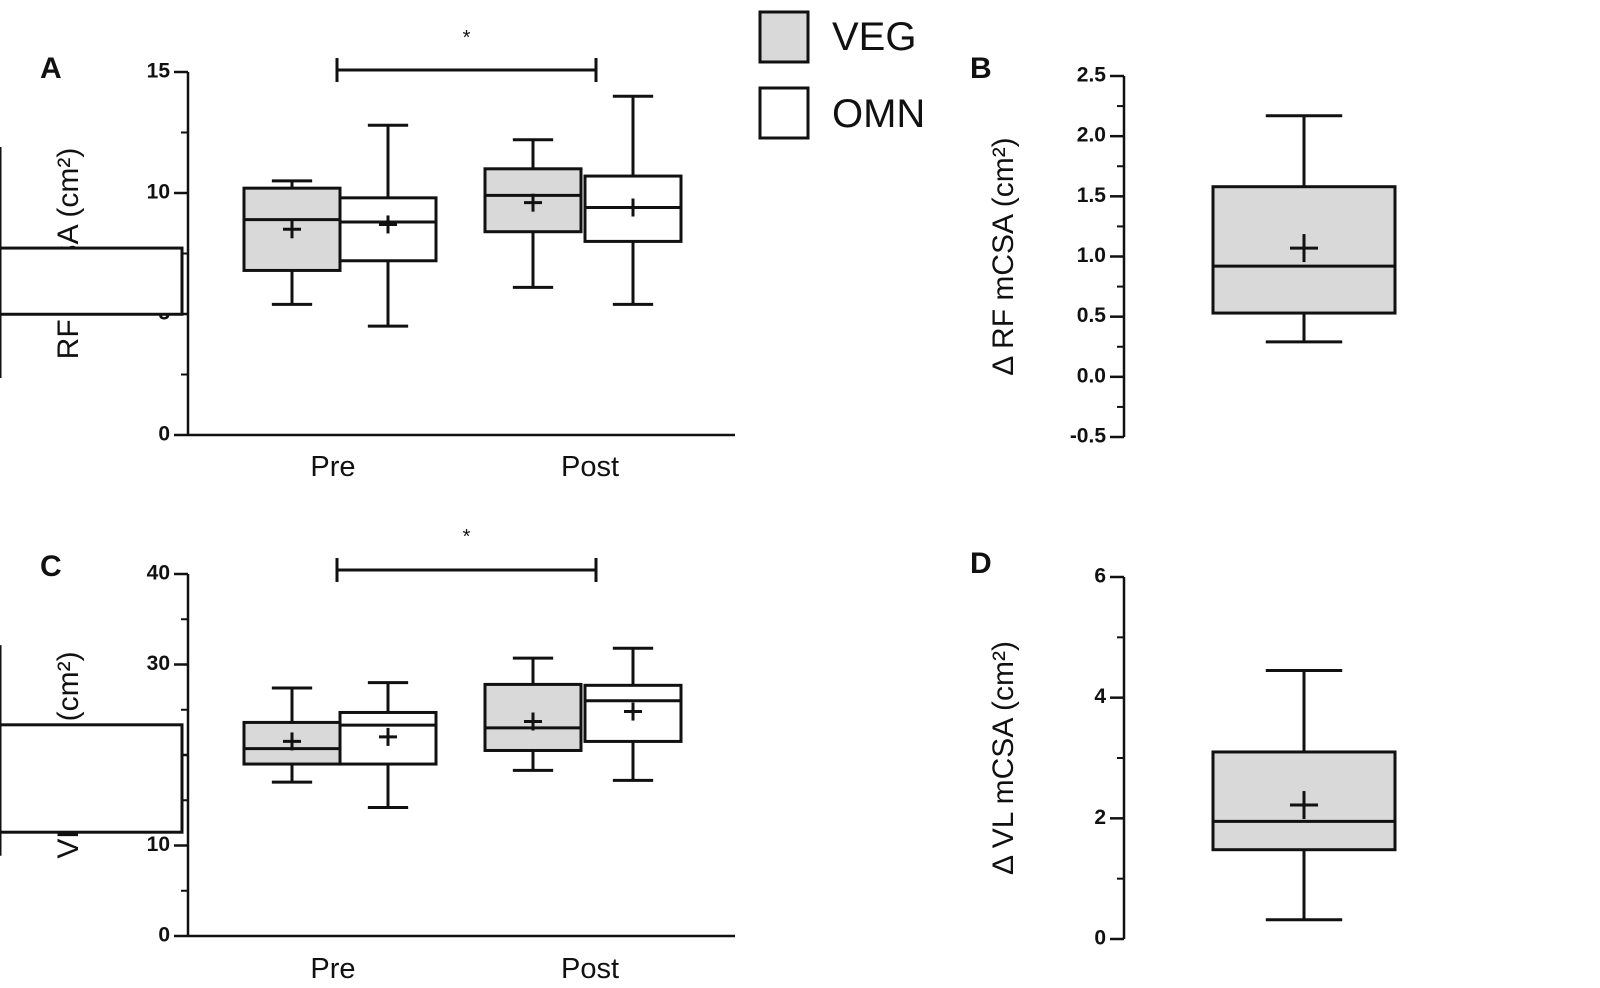 This screenshot has width=1600, height=988. I want to click on y-tick-label: 0.0, so click(1091, 375).